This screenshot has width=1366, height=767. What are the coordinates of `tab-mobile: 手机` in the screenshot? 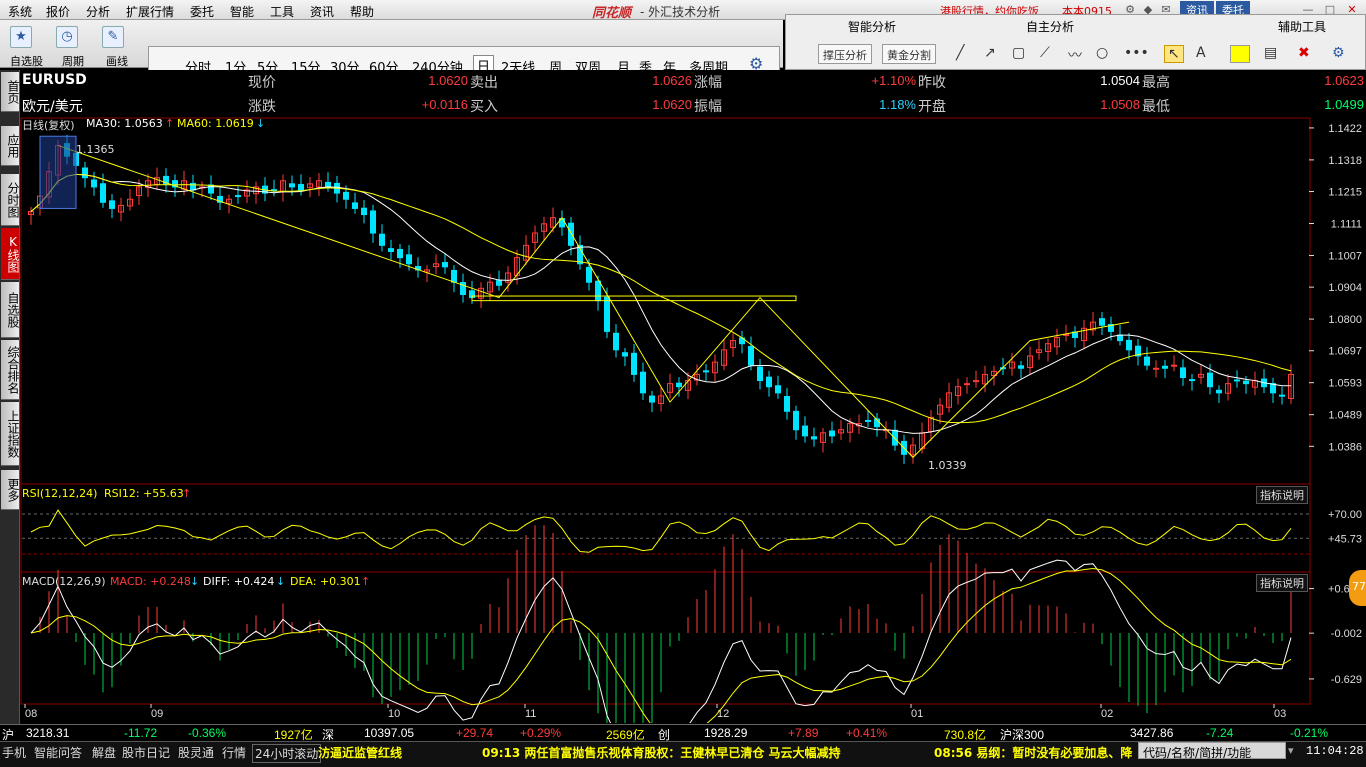 It's located at (14, 753).